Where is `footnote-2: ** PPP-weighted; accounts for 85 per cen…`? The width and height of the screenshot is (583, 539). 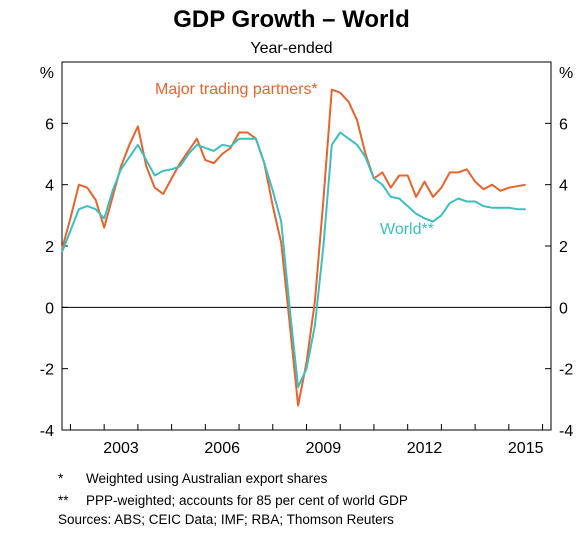
footnote-2: ** PPP-weighted; accounts for 85 per cen… is located at coordinates (233, 501).